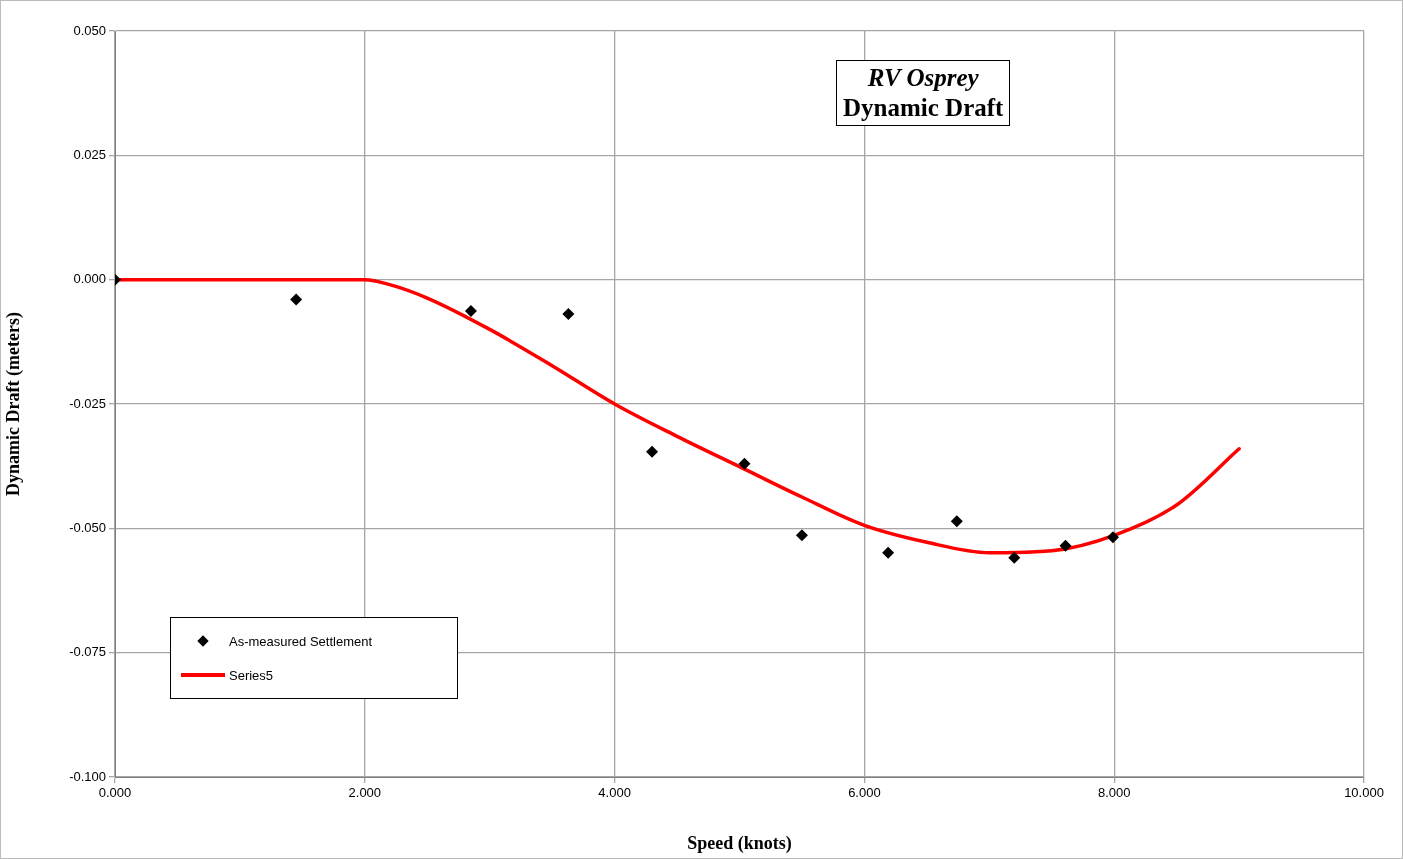 This screenshot has width=1403, height=859. What do you see at coordinates (923, 78) in the screenshot?
I see `text: RV Osprey` at bounding box center [923, 78].